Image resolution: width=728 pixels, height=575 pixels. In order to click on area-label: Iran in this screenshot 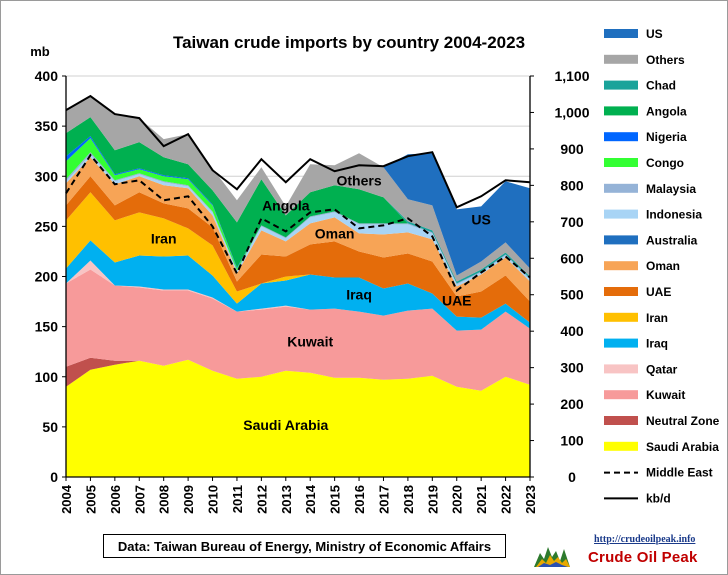, I will do `click(164, 238)`.